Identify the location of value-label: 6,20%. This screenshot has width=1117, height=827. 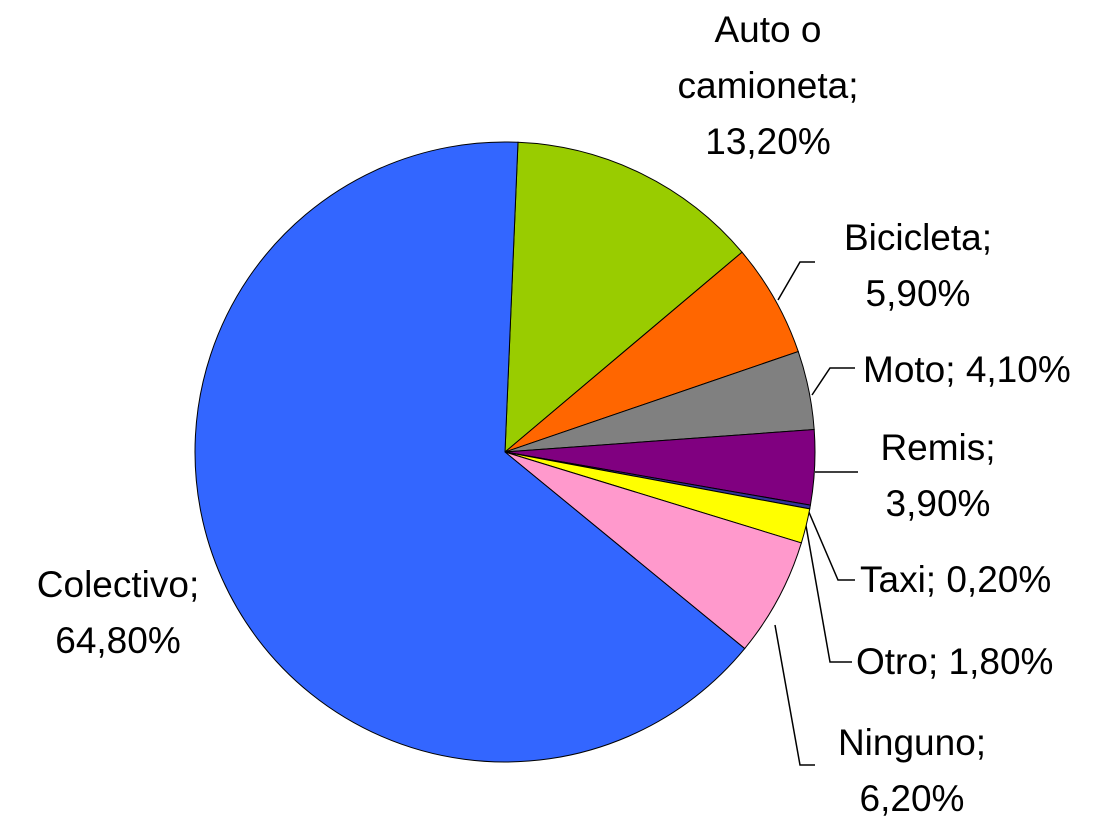
(912, 798).